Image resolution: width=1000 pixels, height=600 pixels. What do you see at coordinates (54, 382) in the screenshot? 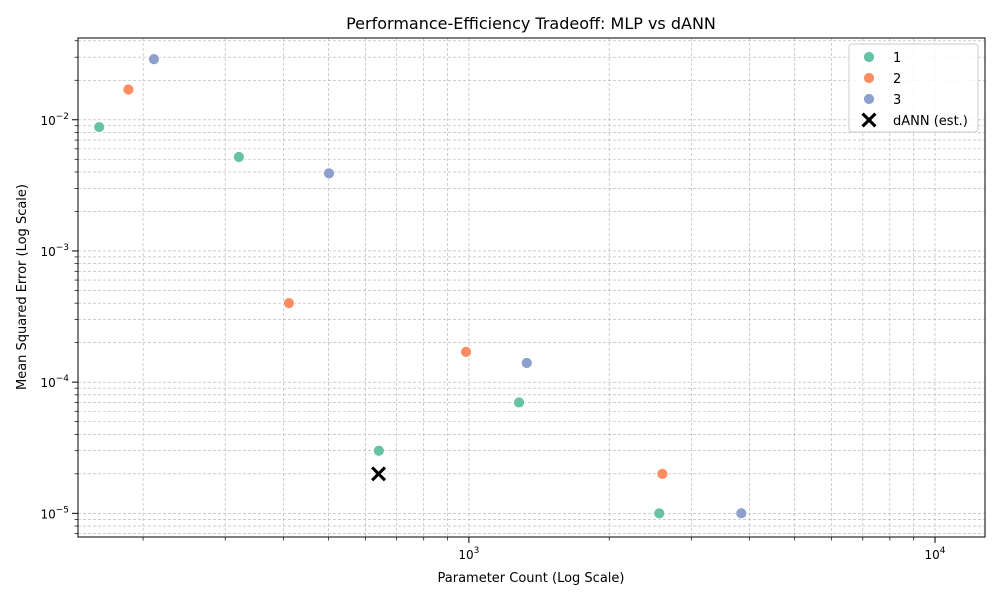
I see `y-tick-label: 10⁻⁴` at bounding box center [54, 382].